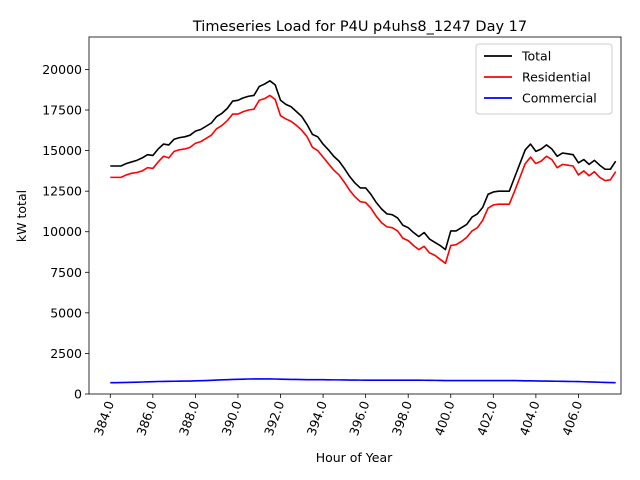 Image resolution: width=640 pixels, height=480 pixels. What do you see at coordinates (62, 231) in the screenshot?
I see `y-tick-label: 10000` at bounding box center [62, 231].